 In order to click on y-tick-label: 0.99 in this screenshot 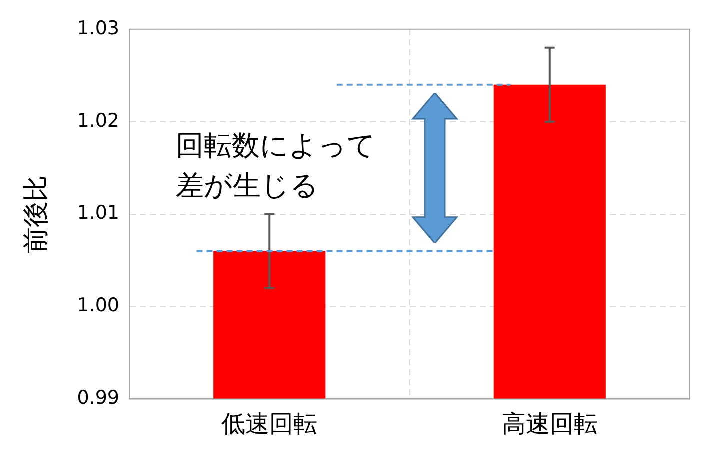, I will do `click(98, 398)`.